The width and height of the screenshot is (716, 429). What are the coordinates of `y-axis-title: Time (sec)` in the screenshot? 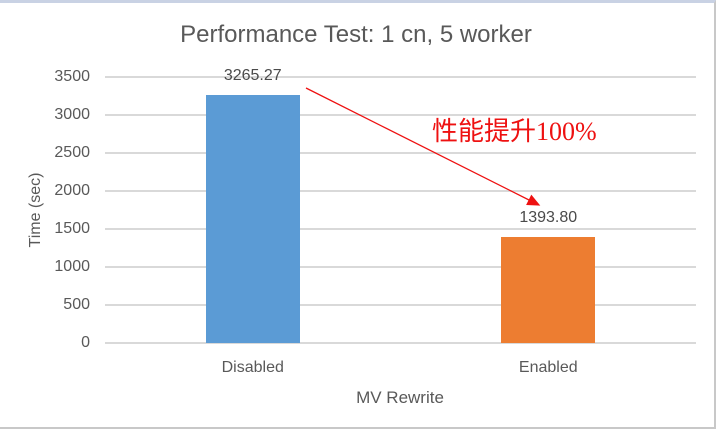 It's located at (35, 210).